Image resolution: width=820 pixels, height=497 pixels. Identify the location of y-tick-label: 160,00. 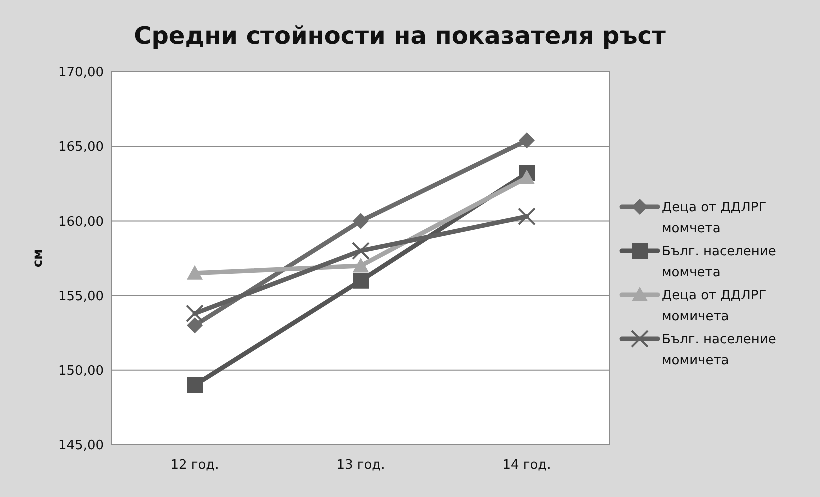
(81, 222).